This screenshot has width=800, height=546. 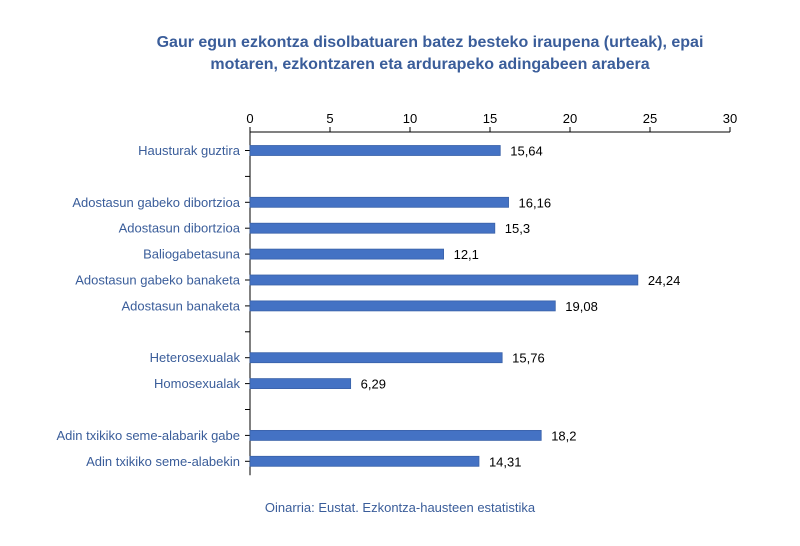 I want to click on x-tick-label: 30, so click(x=730, y=118).